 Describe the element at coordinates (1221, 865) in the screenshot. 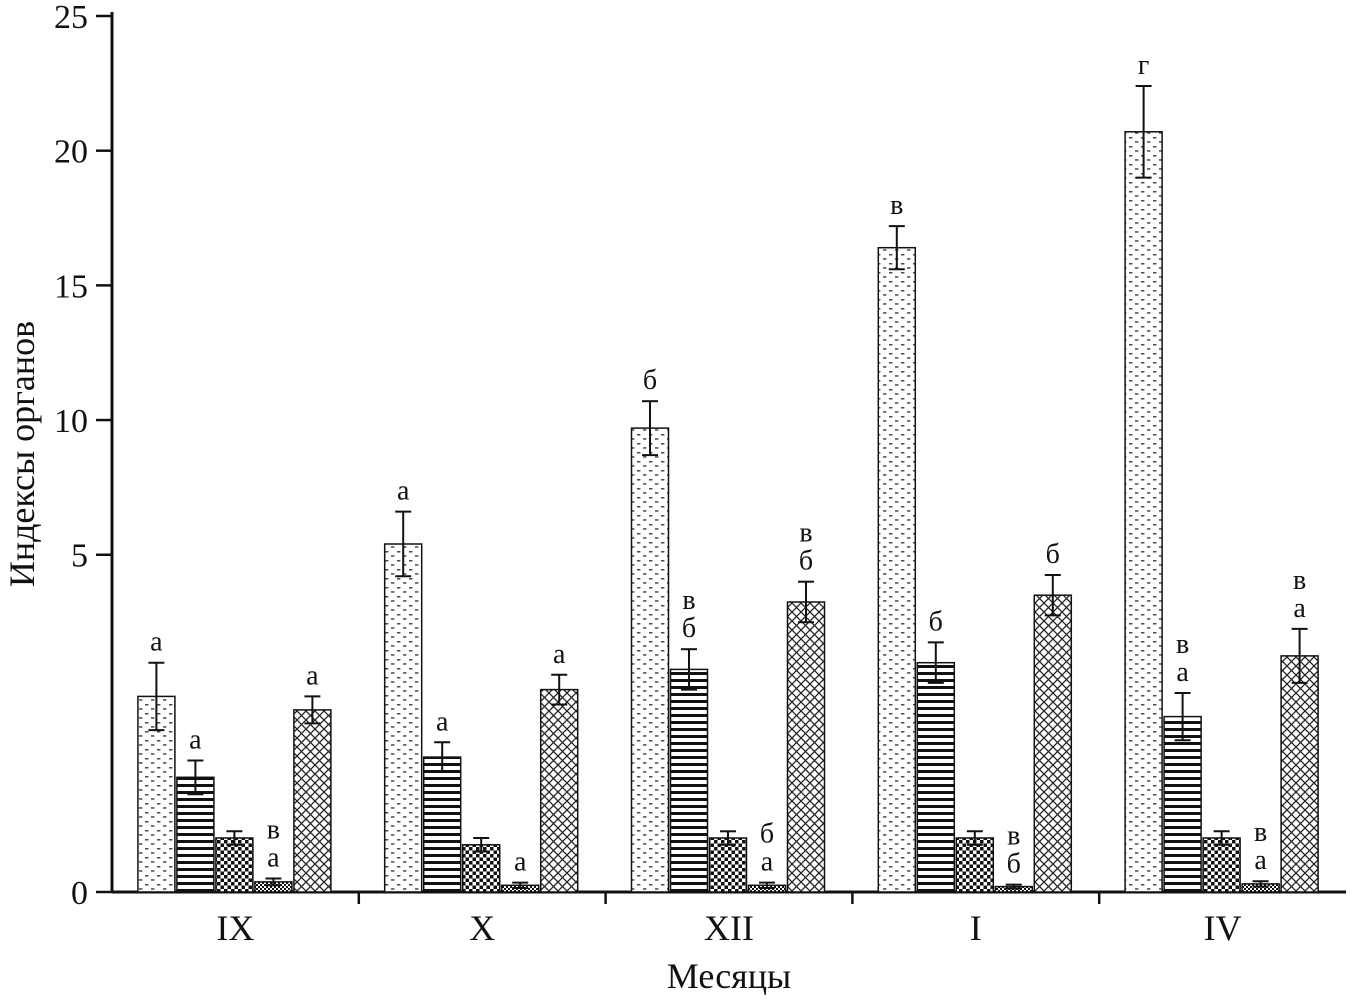

I see `bar-checker-iv` at that location.